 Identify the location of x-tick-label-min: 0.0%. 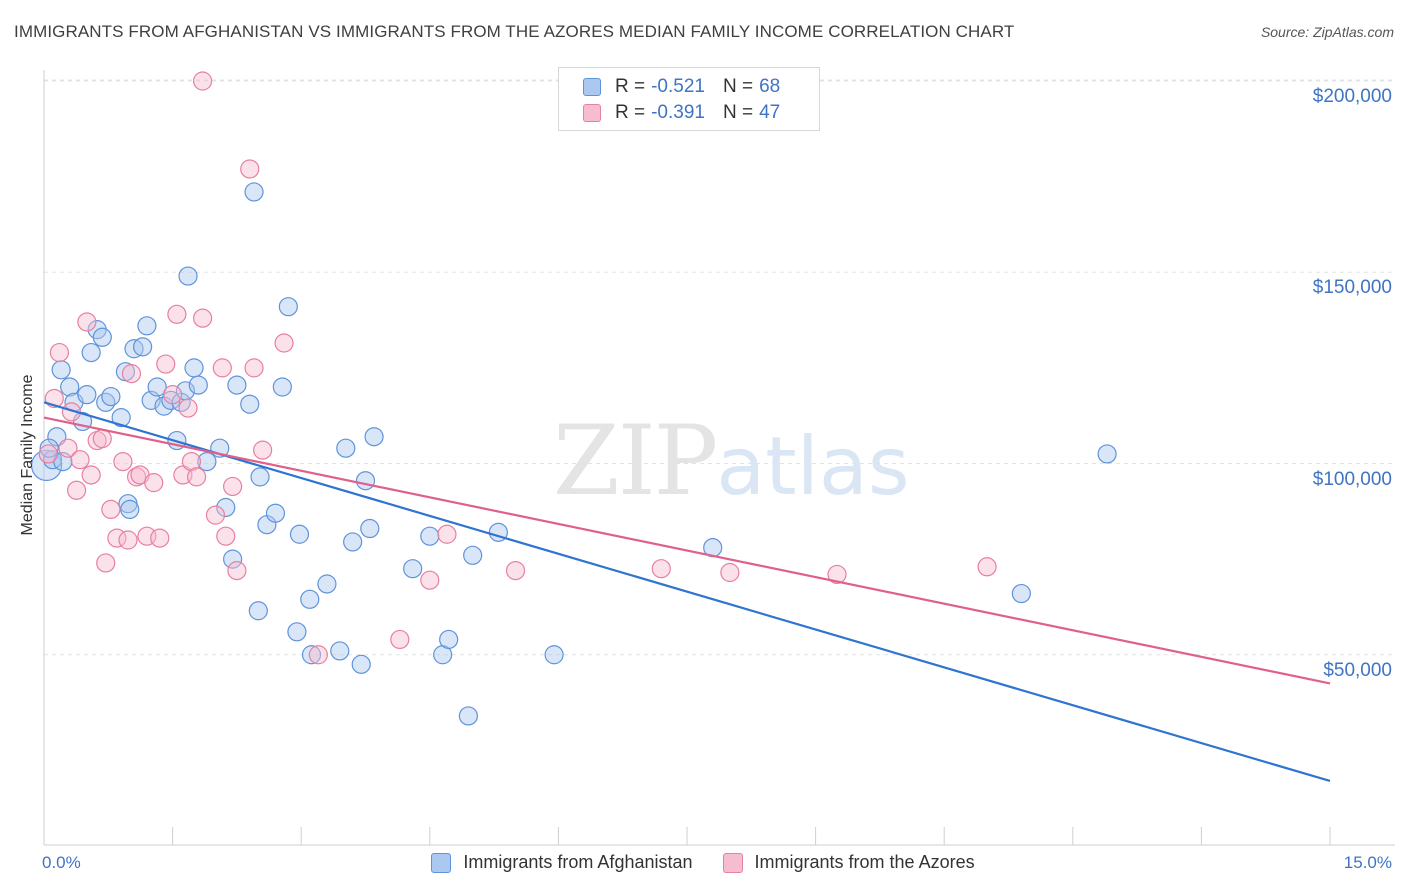
(61, 862).